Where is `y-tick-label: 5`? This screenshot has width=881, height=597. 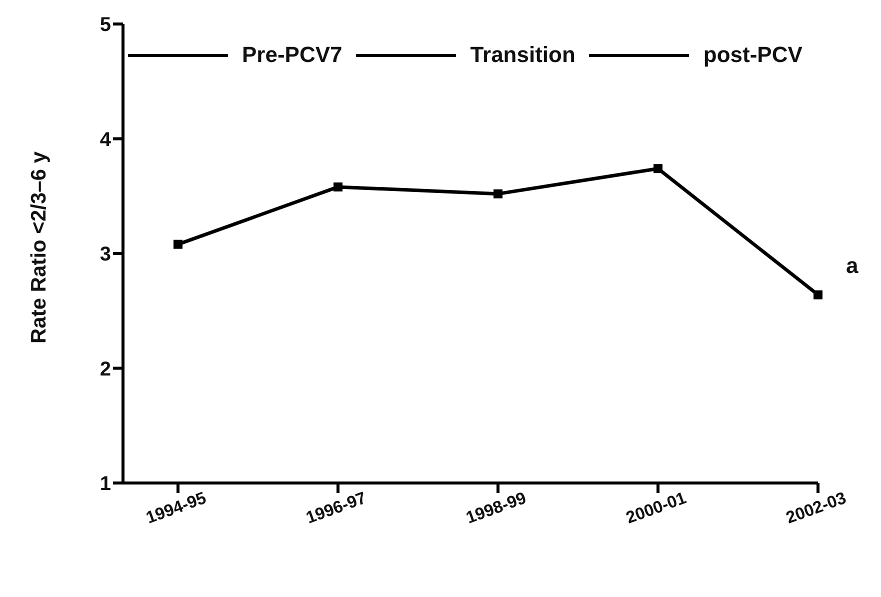 y-tick-label: 5 is located at coordinates (105, 25).